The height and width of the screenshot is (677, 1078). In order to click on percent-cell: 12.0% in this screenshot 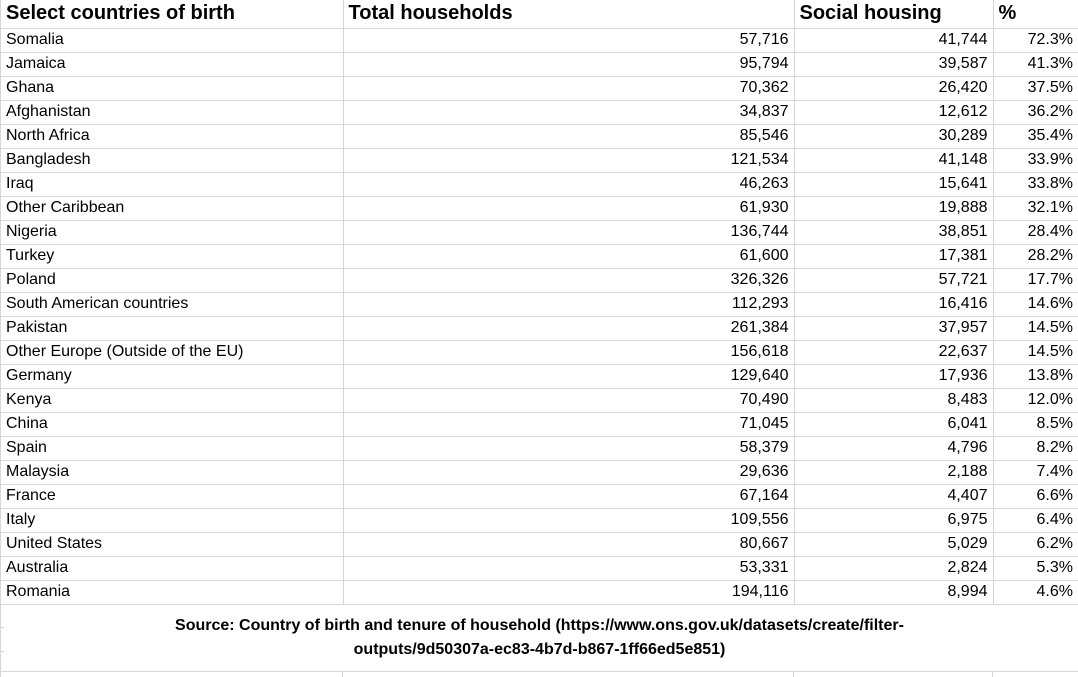, I will do `click(1035, 400)`.